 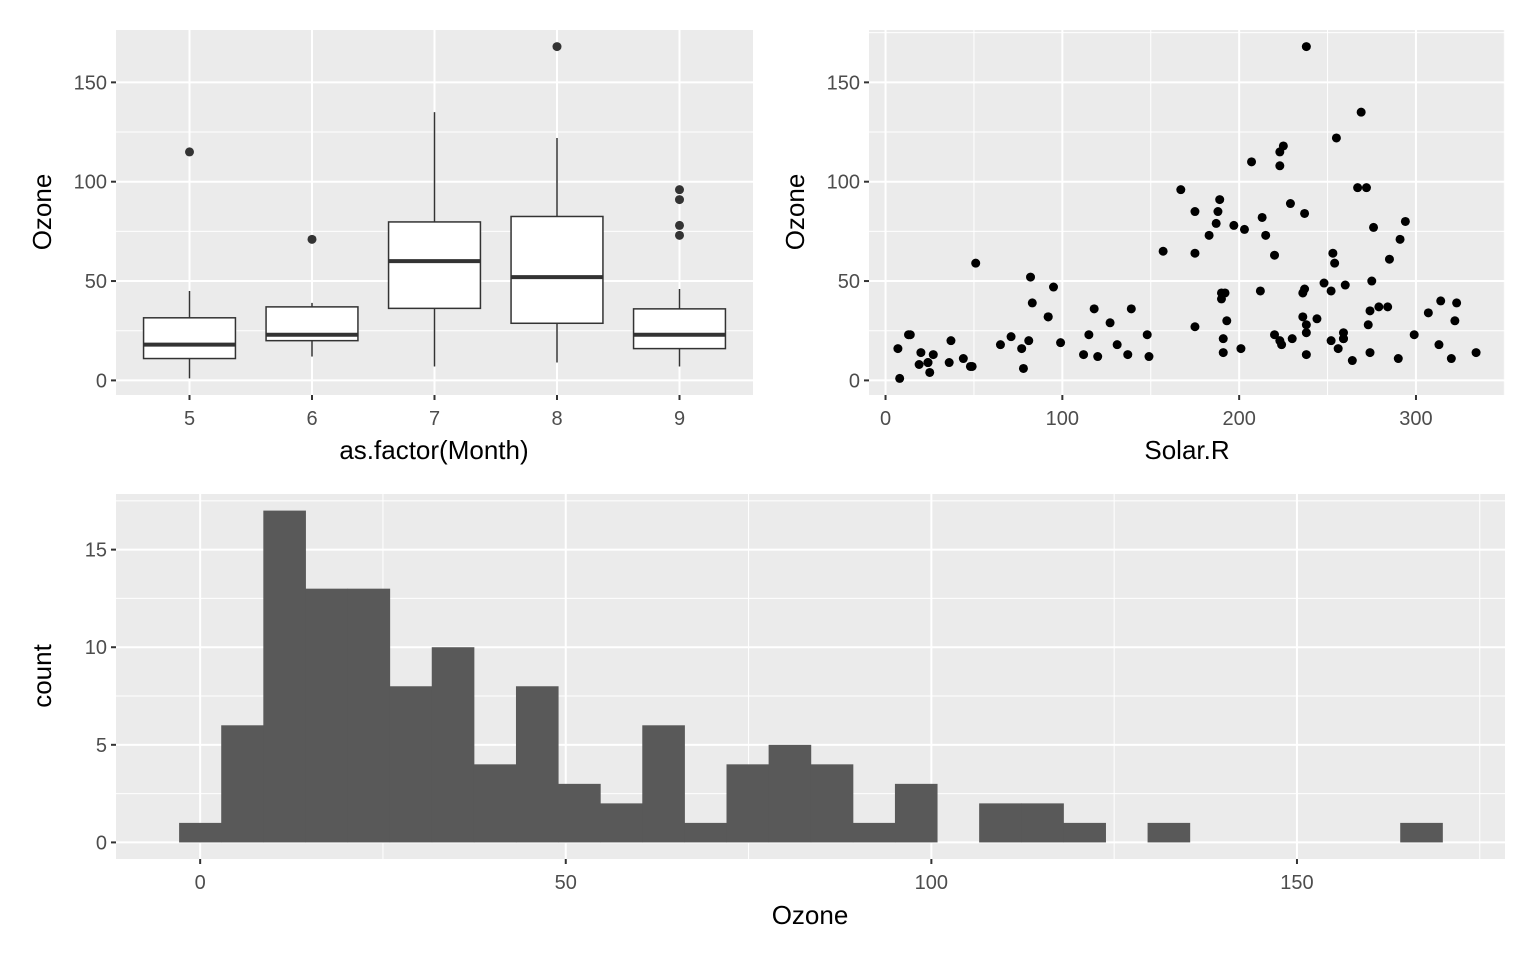 I want to click on x-tick-label: 7, so click(x=434, y=419).